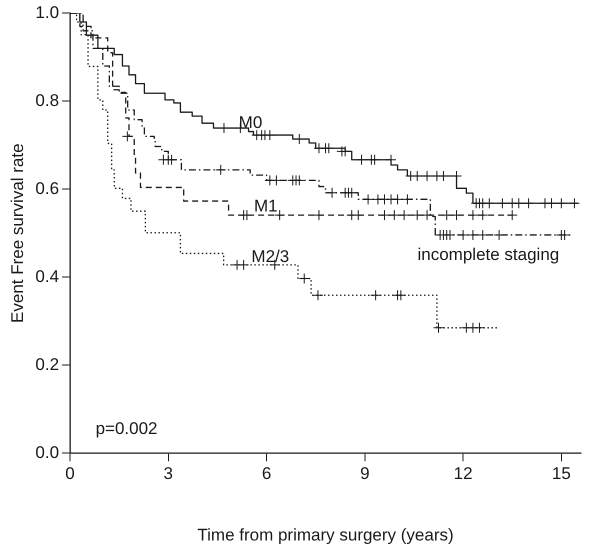 The width and height of the screenshot is (611, 554). Describe the element at coordinates (70, 474) in the screenshot. I see `x-tick-label: 0` at that location.